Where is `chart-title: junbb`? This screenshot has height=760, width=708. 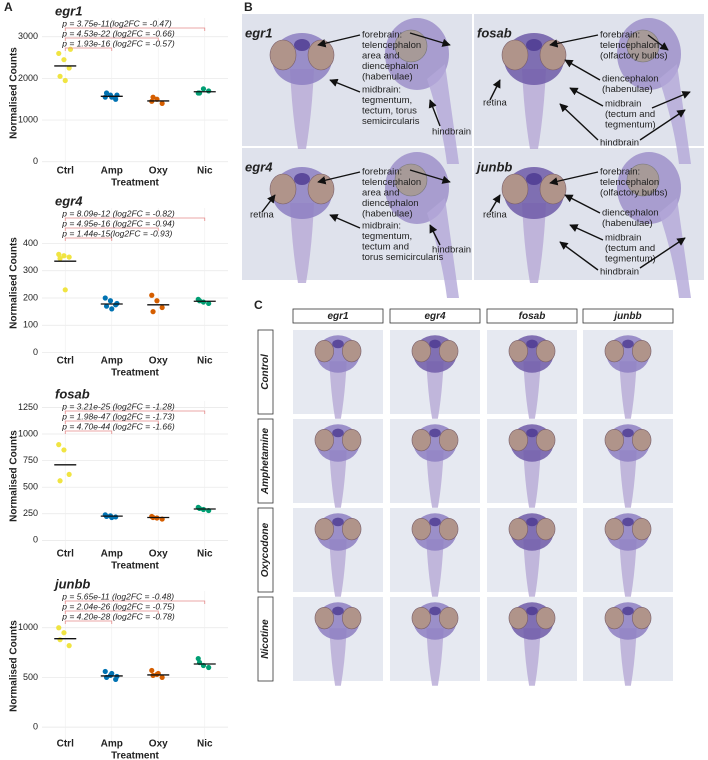
chart-title: junbb is located at coordinates (71, 583).